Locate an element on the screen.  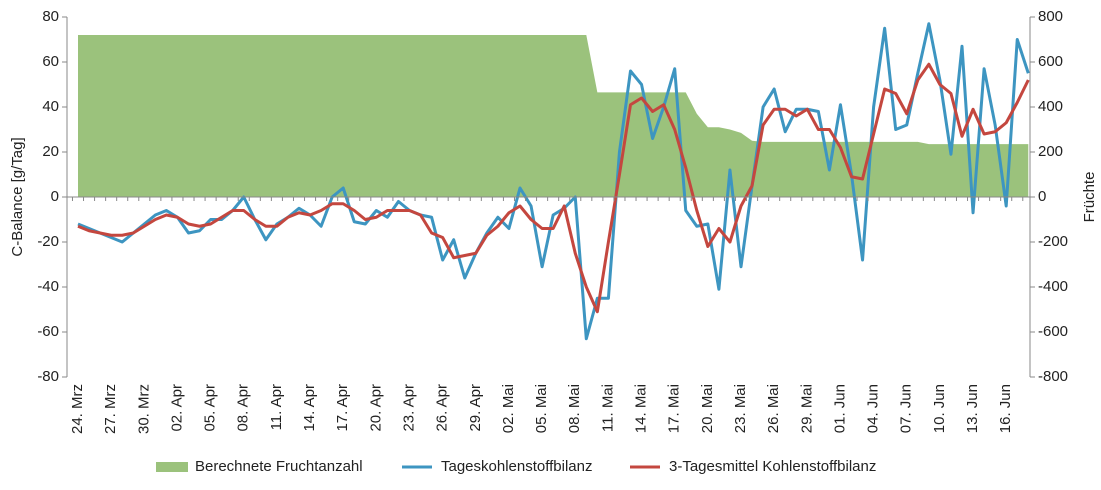
y-tick-label: -60 is located at coordinates (48, 331).